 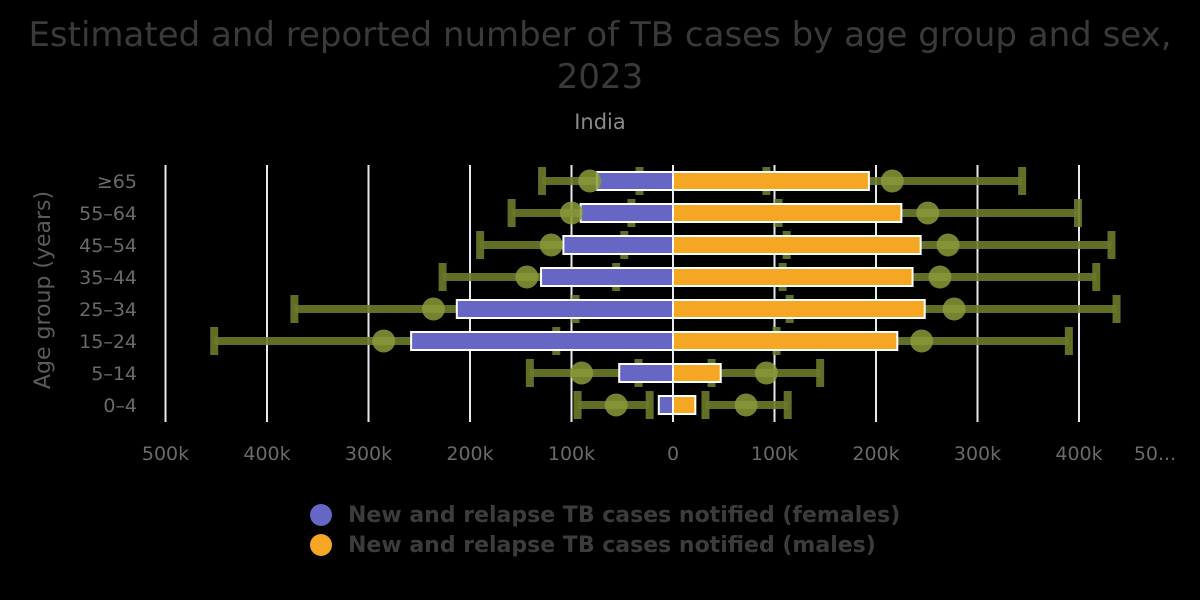 What do you see at coordinates (108, 214) in the screenshot?
I see `y-tick-label: 55–64` at bounding box center [108, 214].